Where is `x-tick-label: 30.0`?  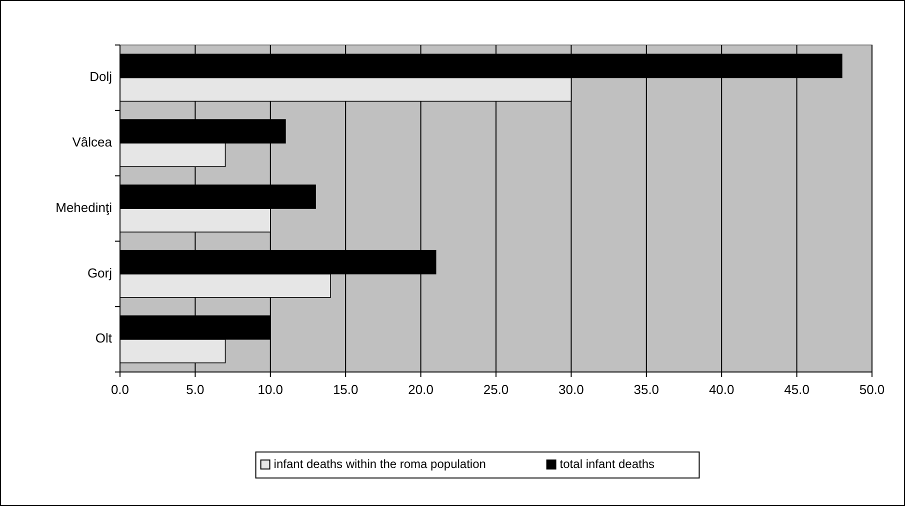 x-tick-label: 30.0 is located at coordinates (571, 389).